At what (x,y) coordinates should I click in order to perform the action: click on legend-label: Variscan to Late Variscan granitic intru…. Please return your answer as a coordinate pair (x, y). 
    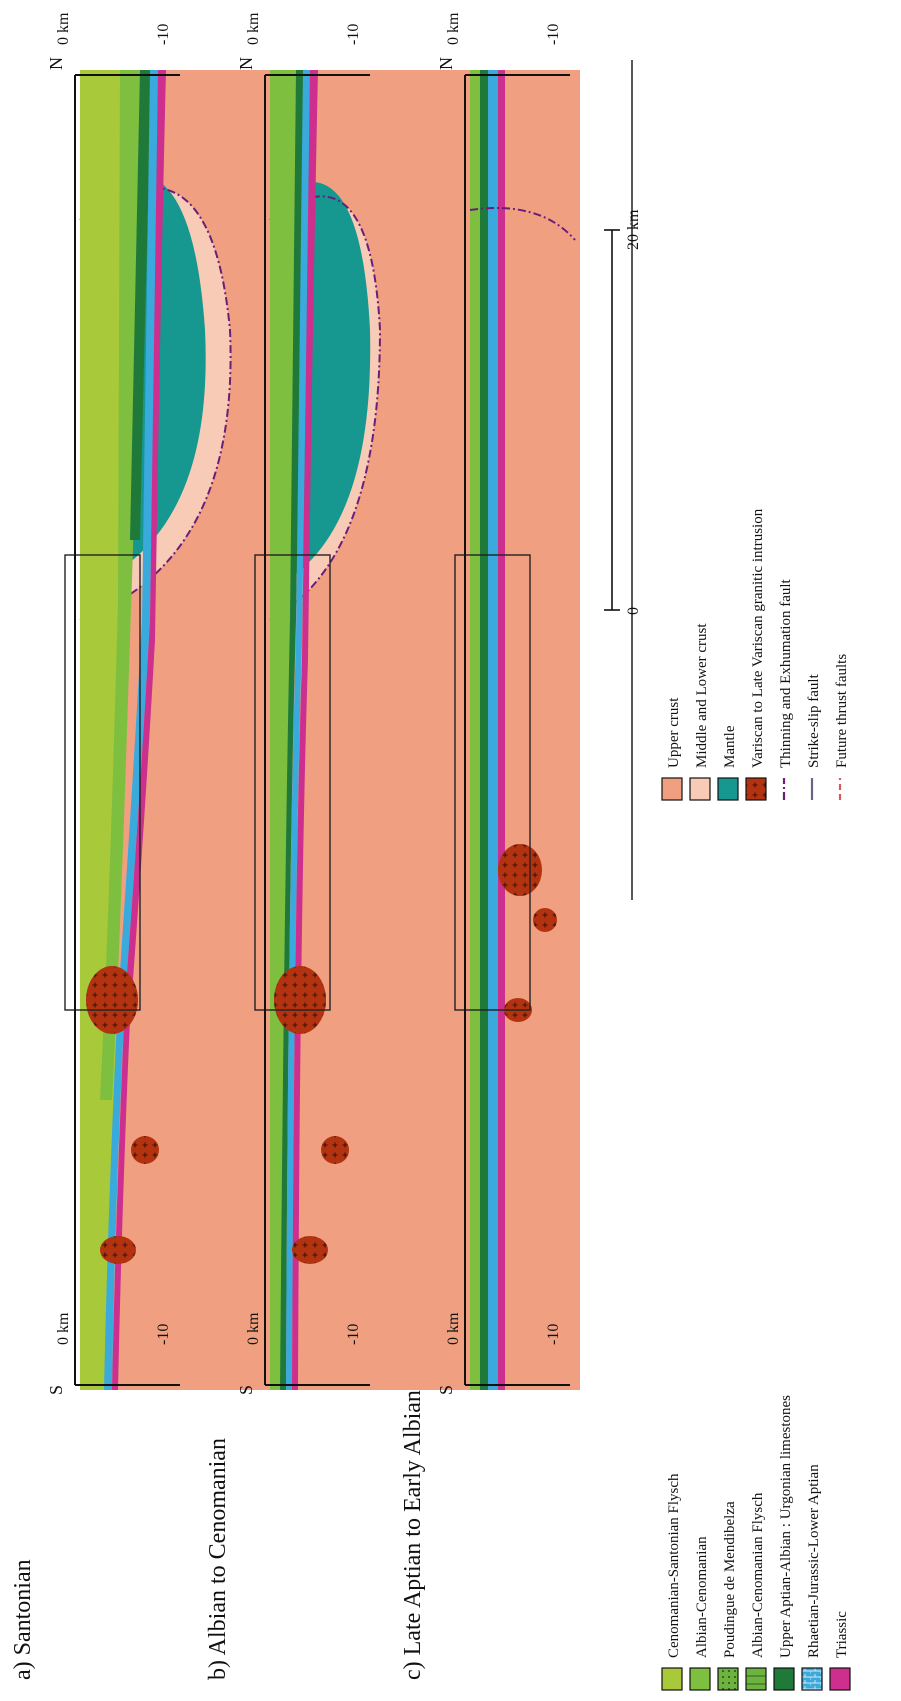
    Looking at the image, I should click on (758, 638).